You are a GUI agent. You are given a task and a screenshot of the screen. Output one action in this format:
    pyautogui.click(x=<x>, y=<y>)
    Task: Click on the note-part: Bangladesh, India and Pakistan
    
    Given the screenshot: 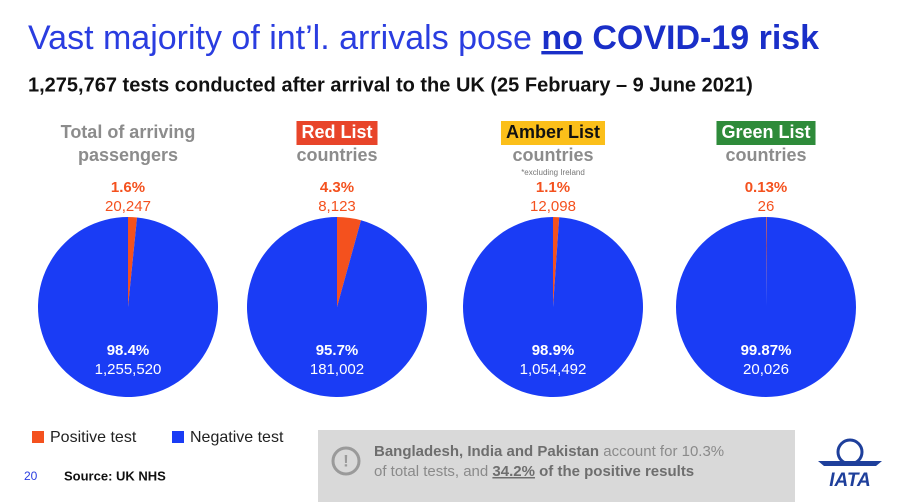 What is the action you would take?
    pyautogui.click(x=486, y=451)
    